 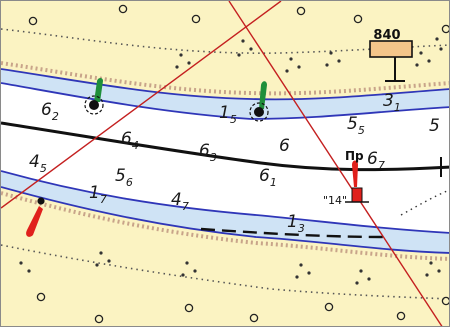 What do you see at coordinates (335, 200) in the screenshot?
I see `buoy-number-label: "14"` at bounding box center [335, 200].